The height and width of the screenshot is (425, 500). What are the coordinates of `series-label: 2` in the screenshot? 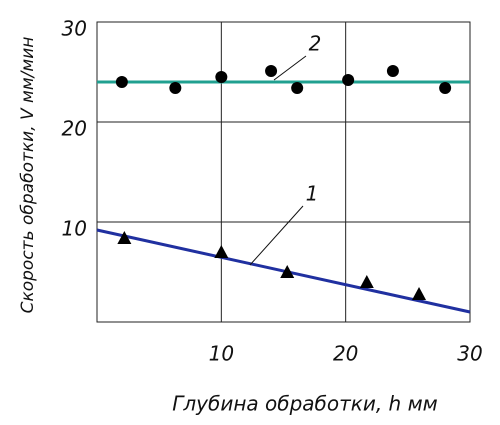 It's located at (315, 44).